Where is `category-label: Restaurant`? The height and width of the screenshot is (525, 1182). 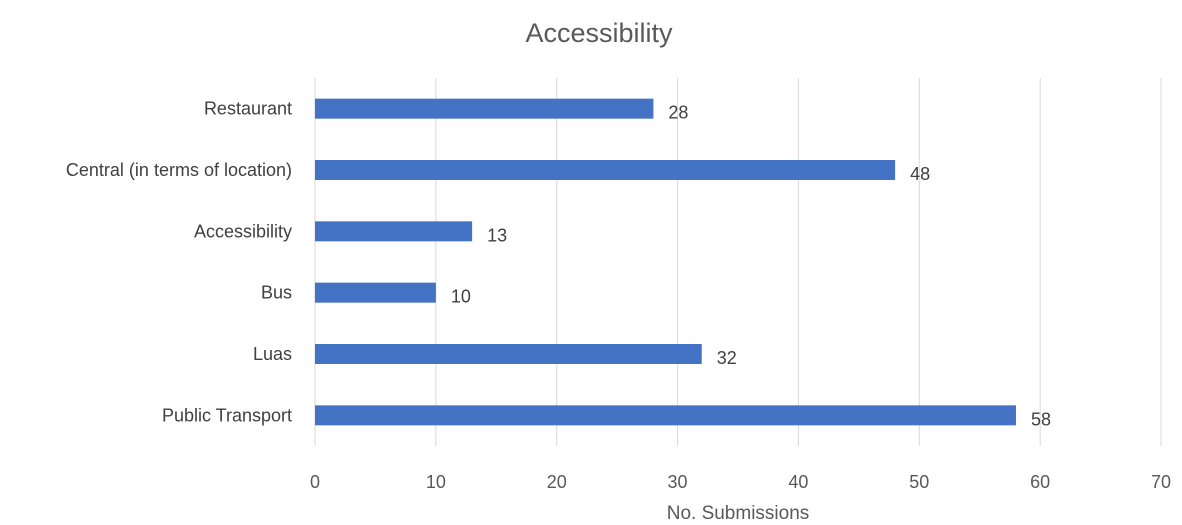
category-label: Restaurant is located at coordinates (248, 109).